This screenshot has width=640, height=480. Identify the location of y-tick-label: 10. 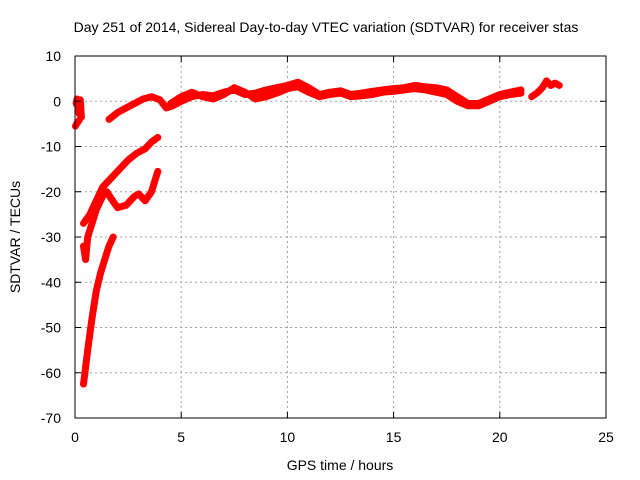
(53, 56).